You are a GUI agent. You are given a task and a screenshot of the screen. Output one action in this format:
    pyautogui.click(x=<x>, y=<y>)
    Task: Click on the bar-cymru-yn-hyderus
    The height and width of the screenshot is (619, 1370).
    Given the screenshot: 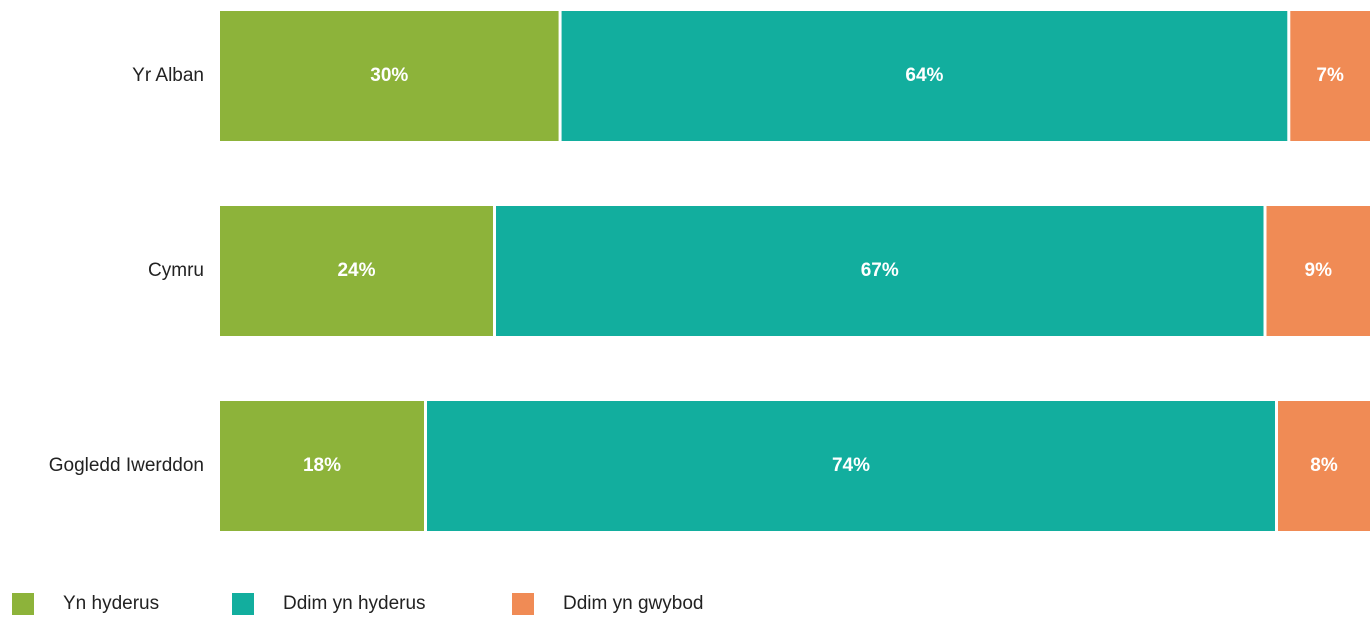 What is the action you would take?
    pyautogui.click(x=356, y=271)
    